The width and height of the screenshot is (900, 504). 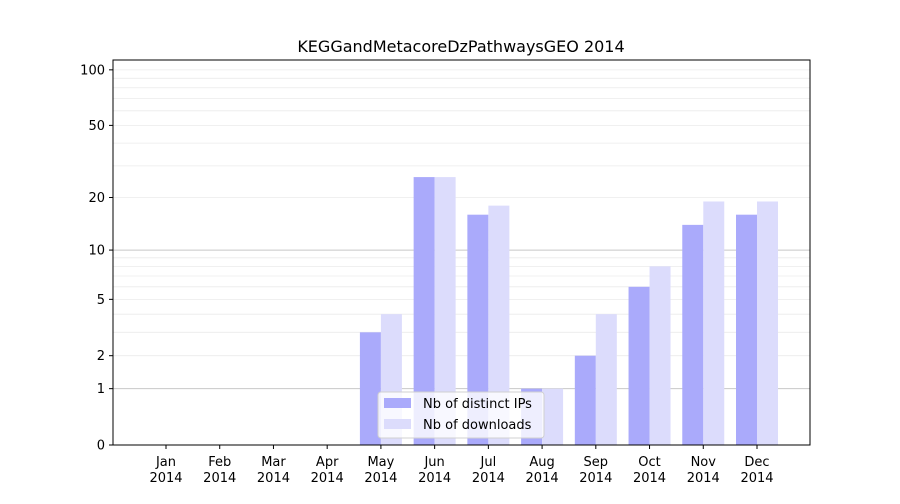 I want to click on y-tick-label: 10, so click(x=96, y=251).